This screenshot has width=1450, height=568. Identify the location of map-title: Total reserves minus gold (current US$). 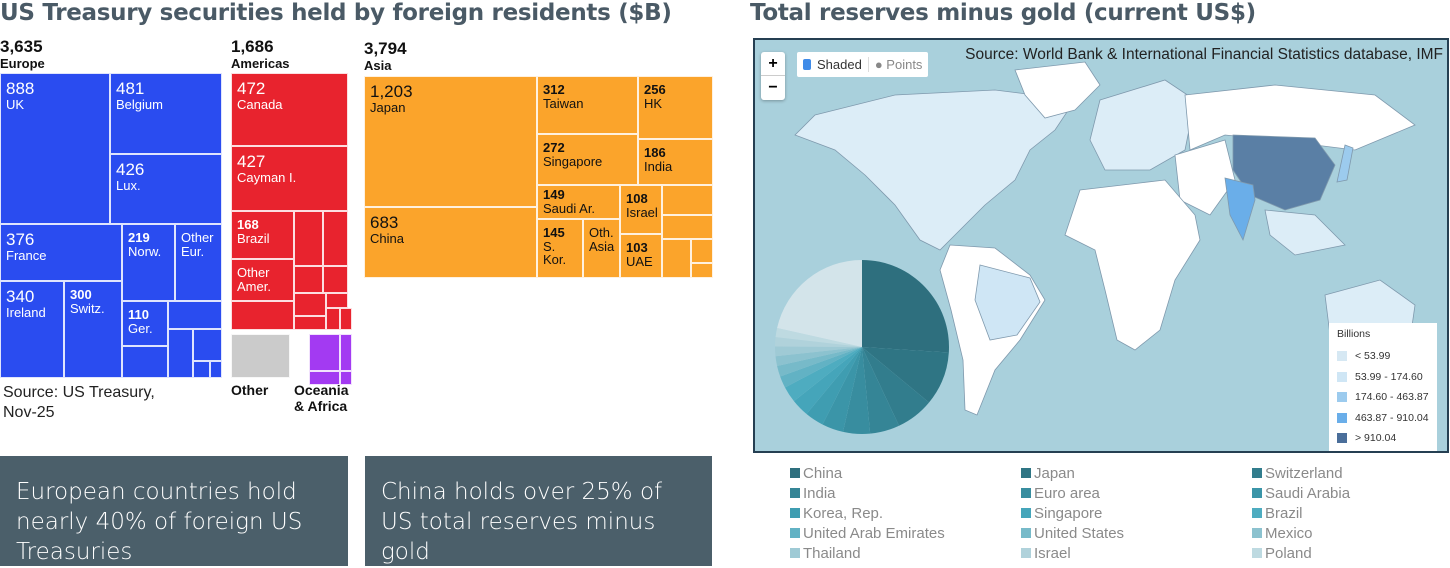
(1003, 13).